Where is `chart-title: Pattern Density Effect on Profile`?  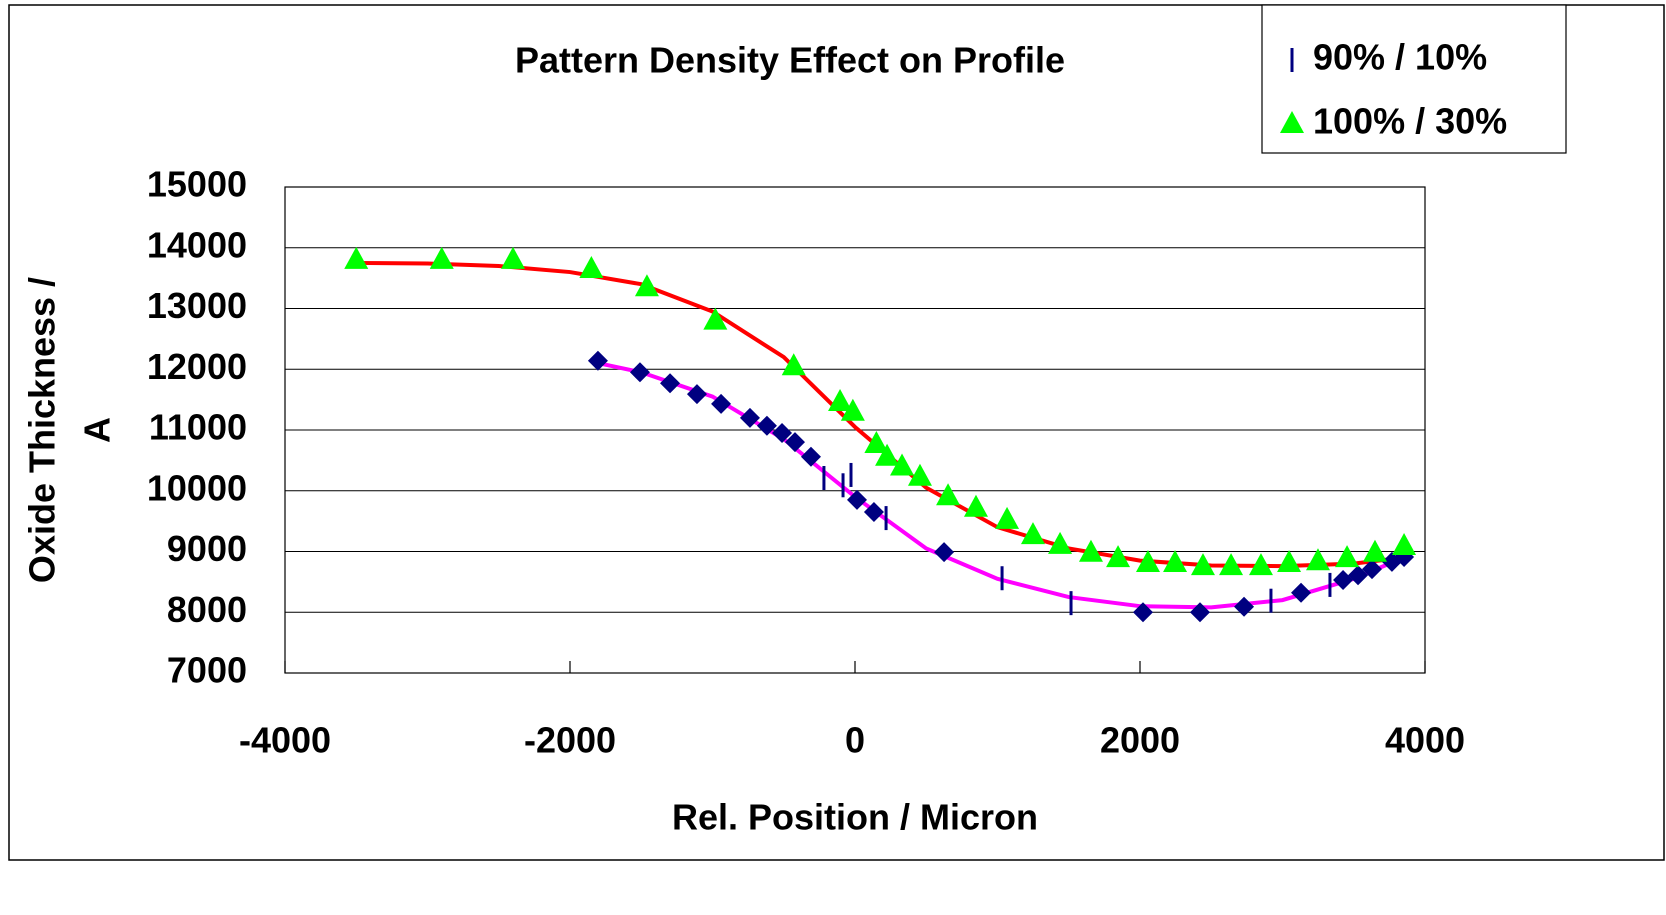
chart-title: Pattern Density Effect on Profile is located at coordinates (790, 60).